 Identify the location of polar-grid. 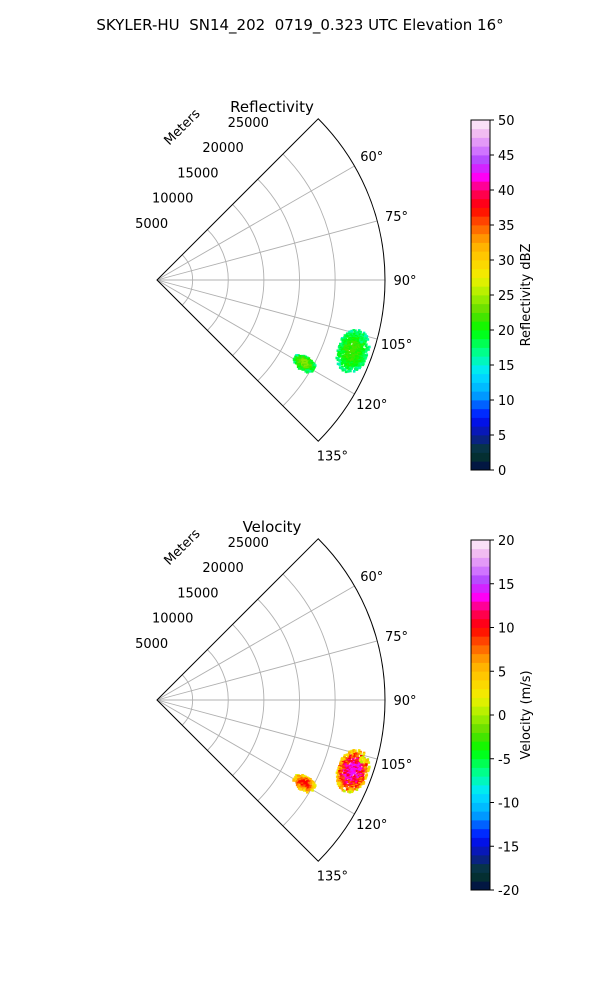
(270, 717).